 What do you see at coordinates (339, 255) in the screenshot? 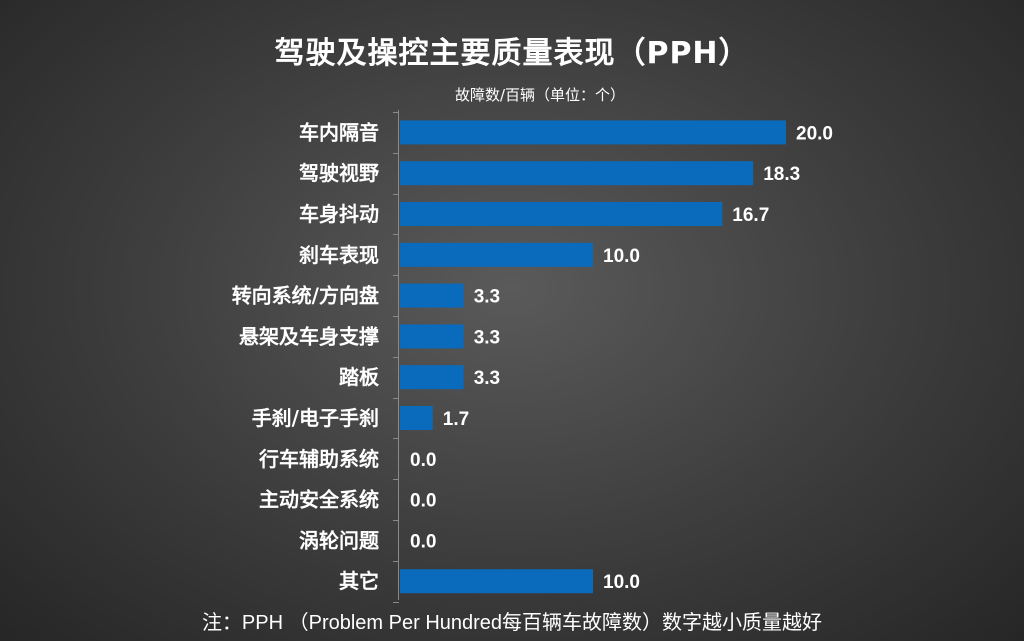
I see `category-label: 刹车表现` at bounding box center [339, 255].